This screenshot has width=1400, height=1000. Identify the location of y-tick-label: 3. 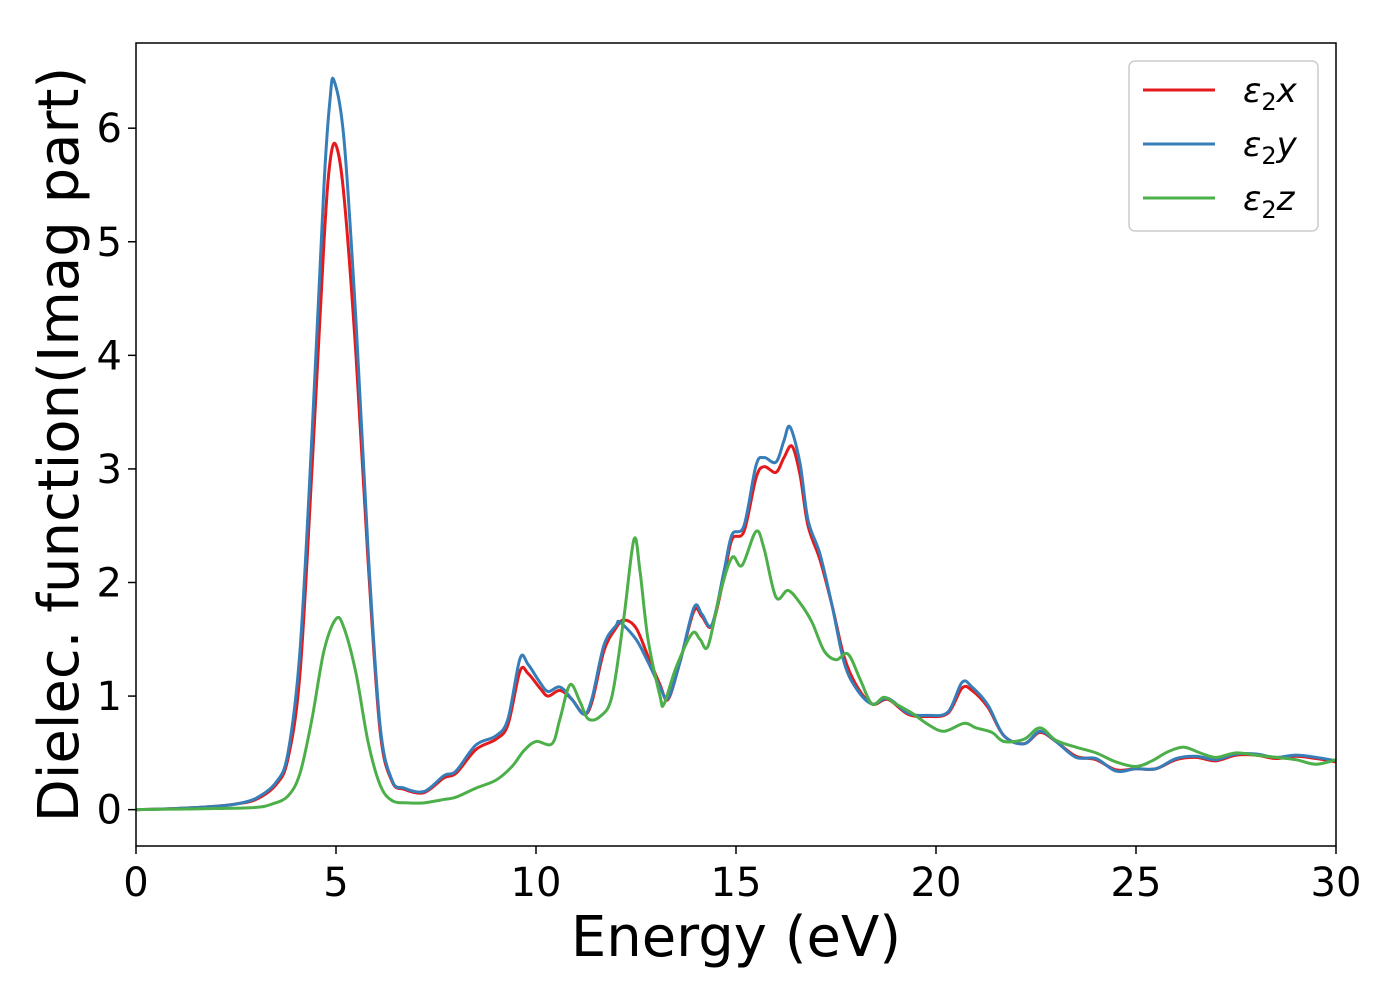
(109, 470).